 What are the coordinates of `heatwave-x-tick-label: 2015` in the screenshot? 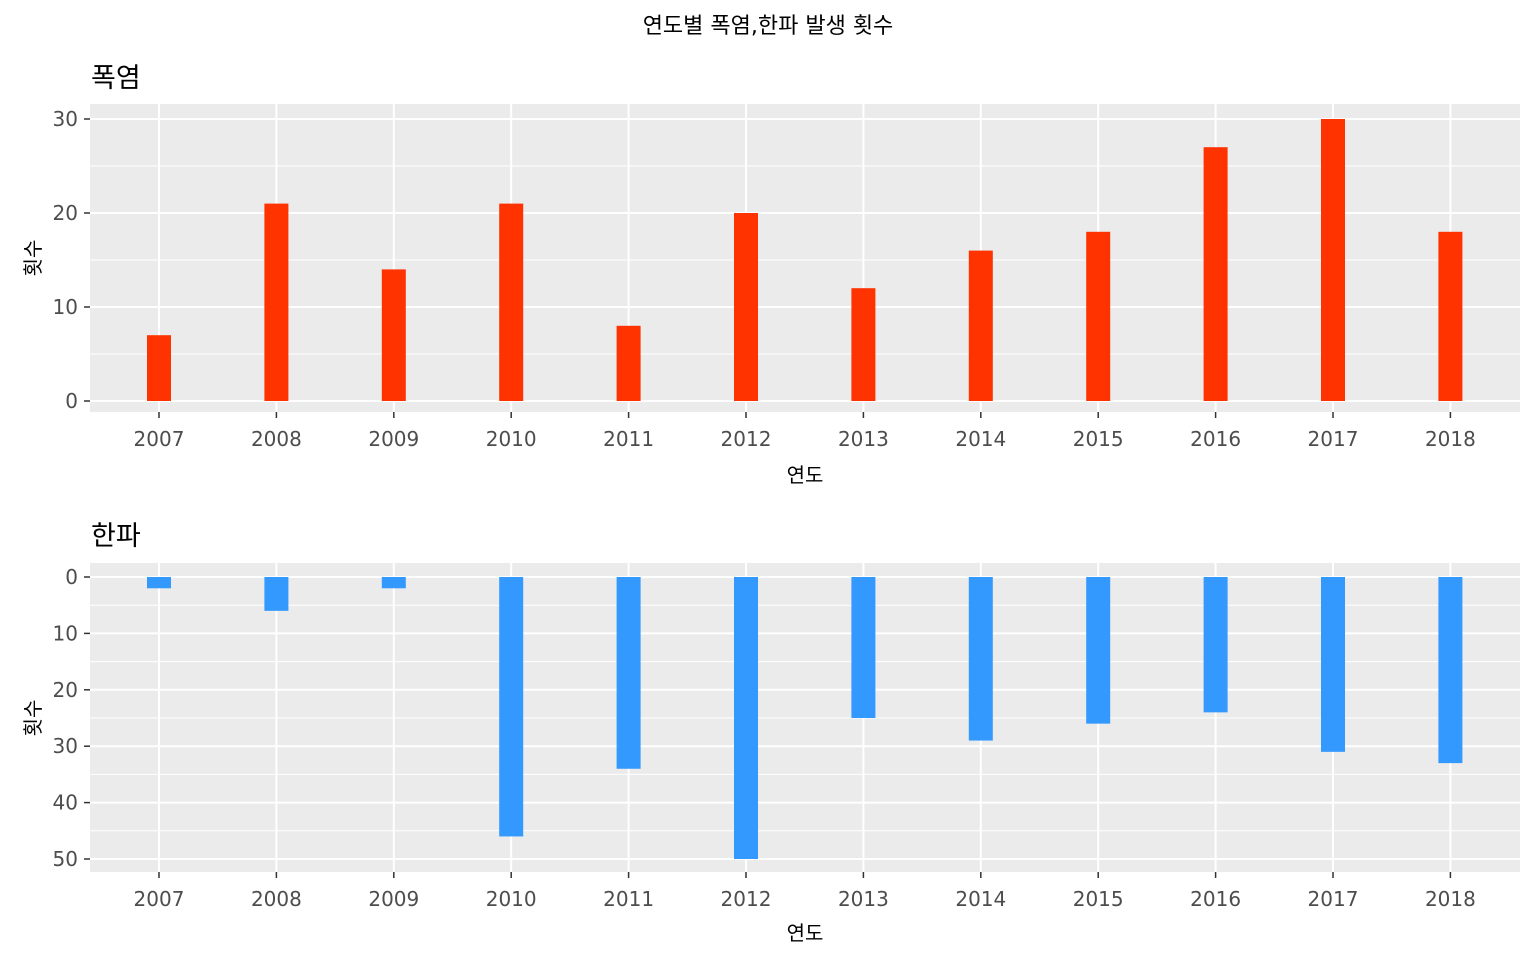 It's located at (1098, 439).